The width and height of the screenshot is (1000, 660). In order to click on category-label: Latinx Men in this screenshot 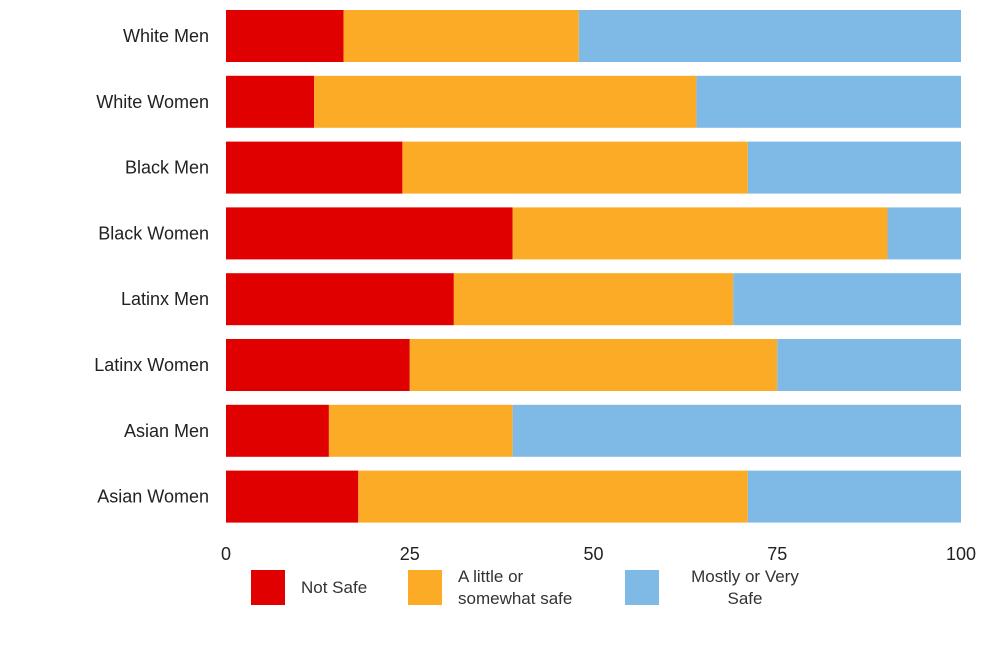, I will do `click(165, 299)`.